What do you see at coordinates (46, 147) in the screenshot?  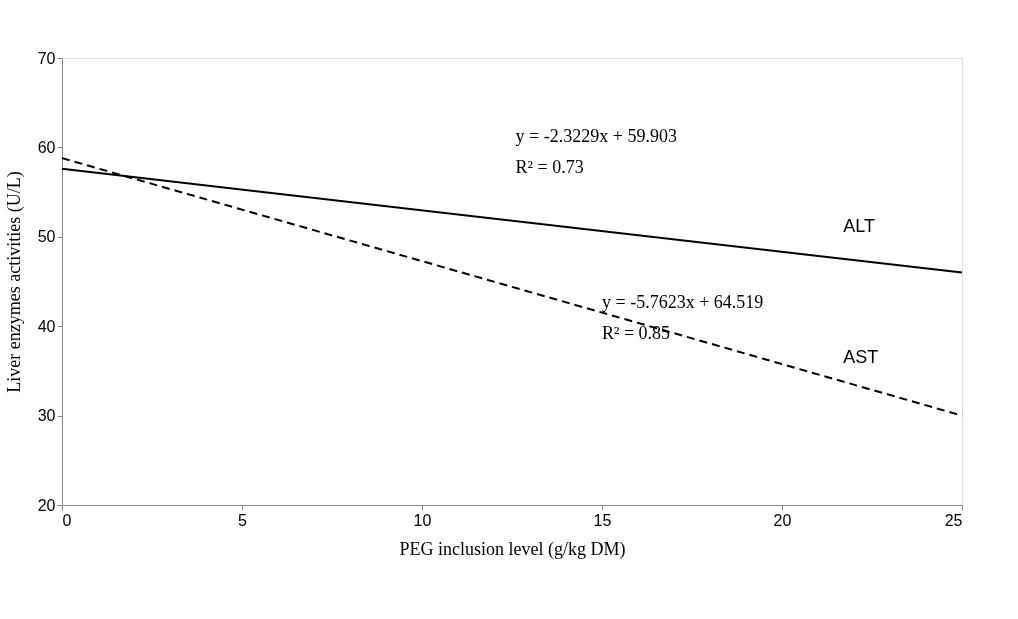 I see `y-tick-label: 60` at bounding box center [46, 147].